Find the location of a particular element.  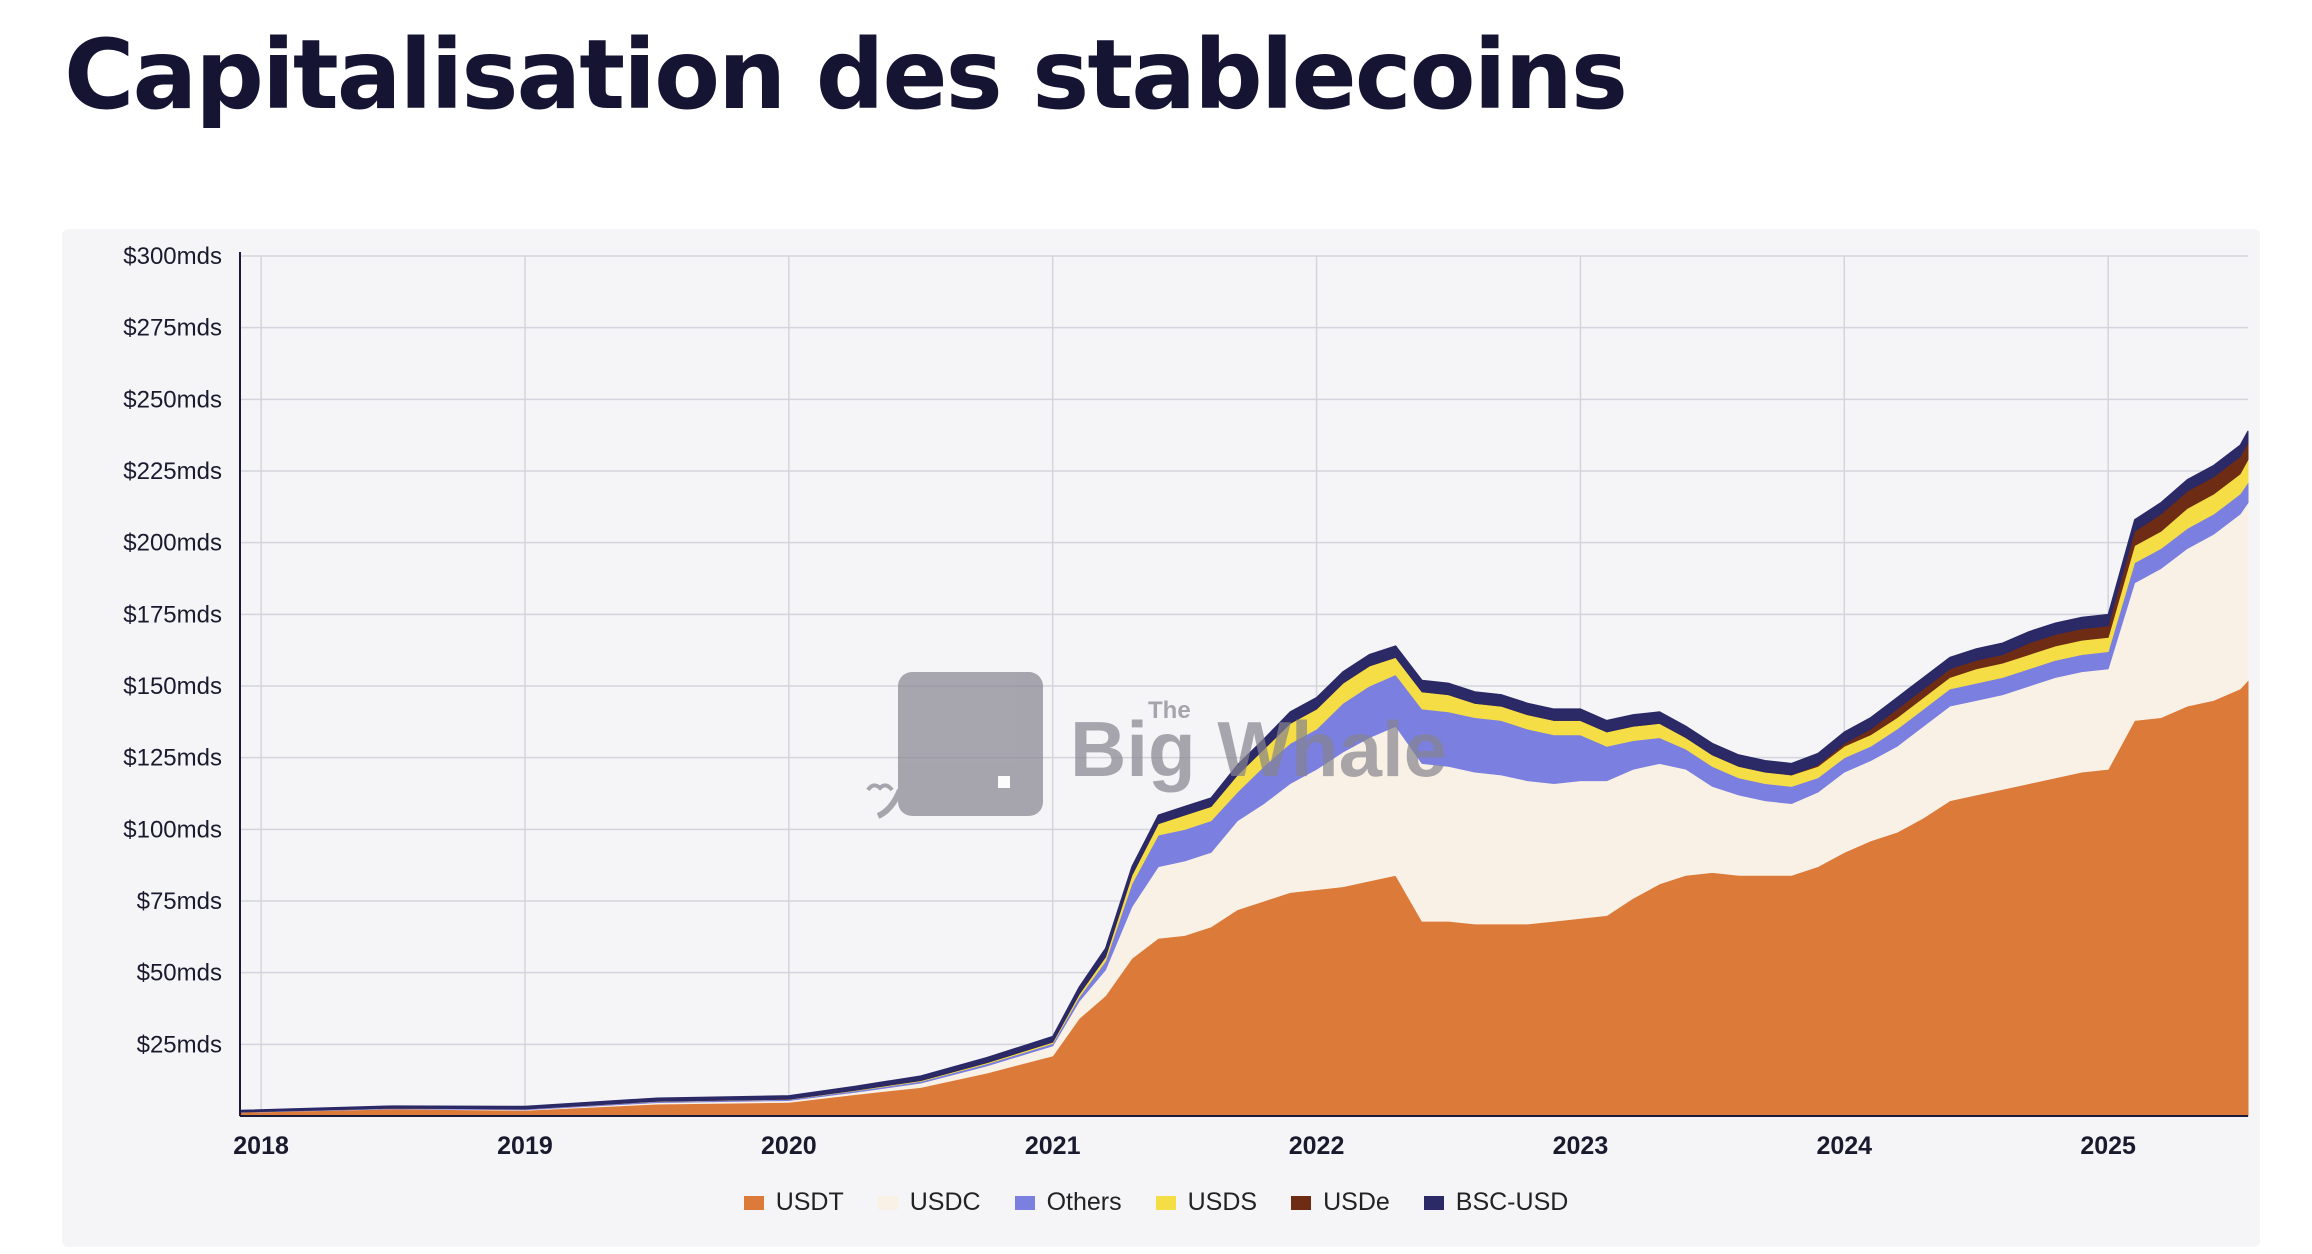

legend-label: USDS is located at coordinates (1222, 1202).